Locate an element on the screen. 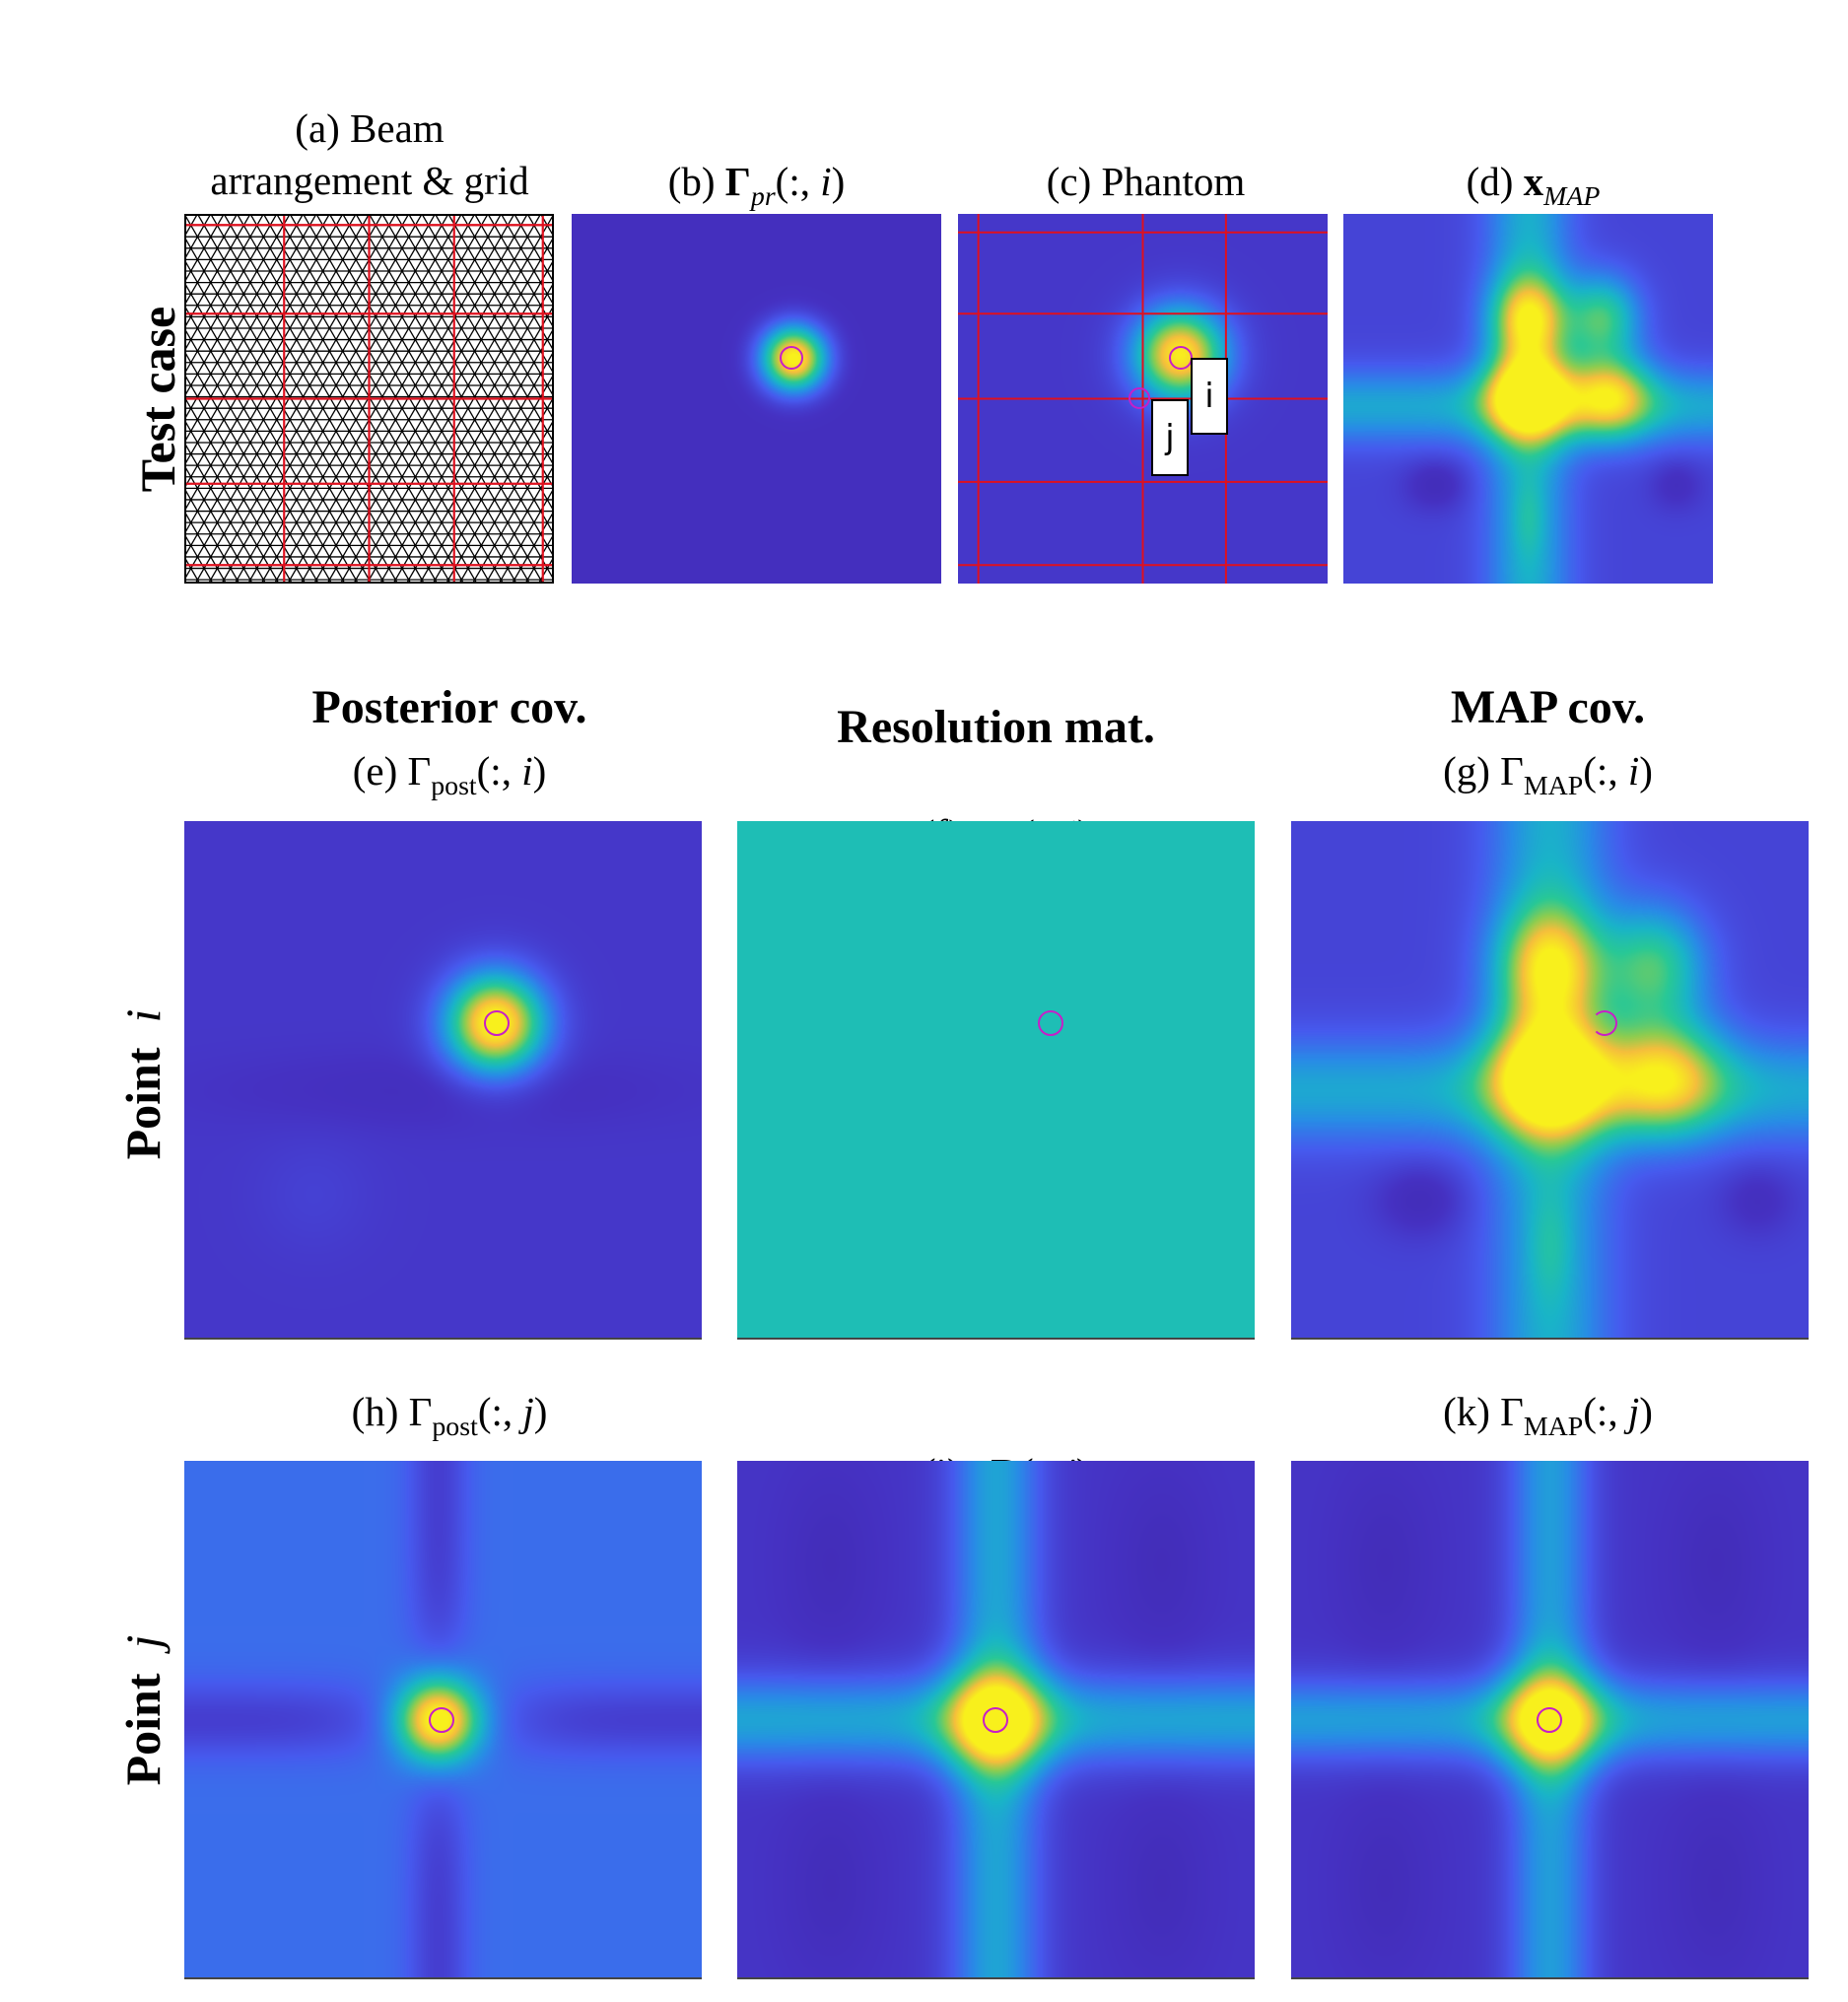 This screenshot has height=2002, width=1848. panel-e-posterior-cov-i is located at coordinates (443, 1080).